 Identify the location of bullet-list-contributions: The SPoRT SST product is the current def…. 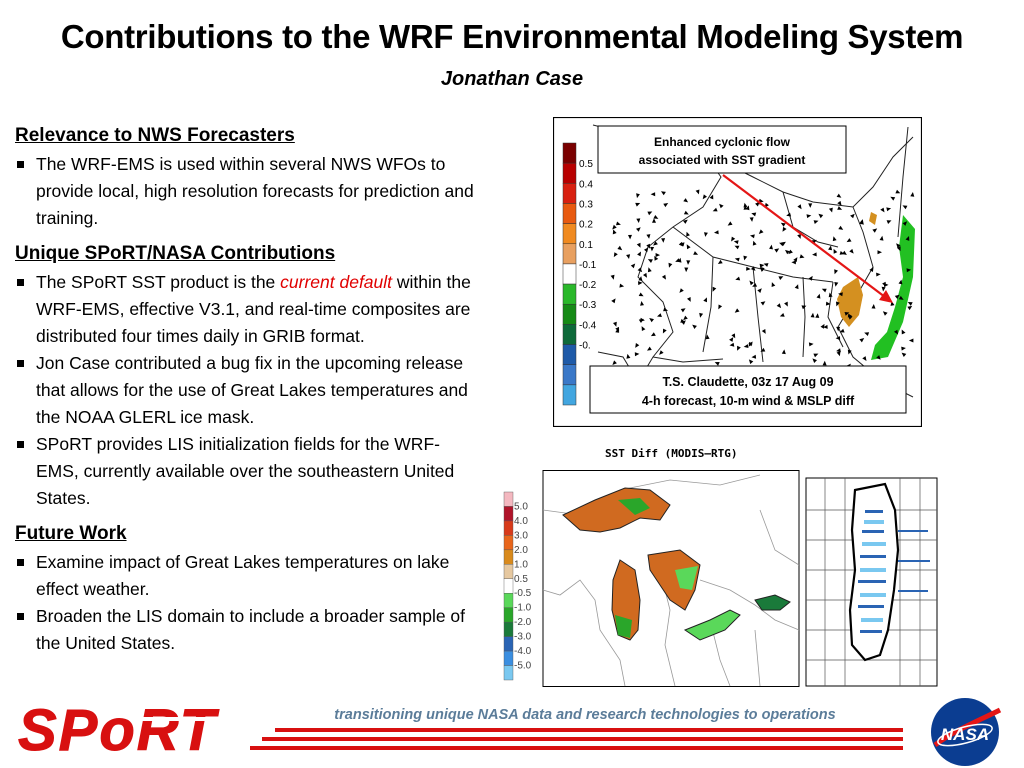
(245, 390).